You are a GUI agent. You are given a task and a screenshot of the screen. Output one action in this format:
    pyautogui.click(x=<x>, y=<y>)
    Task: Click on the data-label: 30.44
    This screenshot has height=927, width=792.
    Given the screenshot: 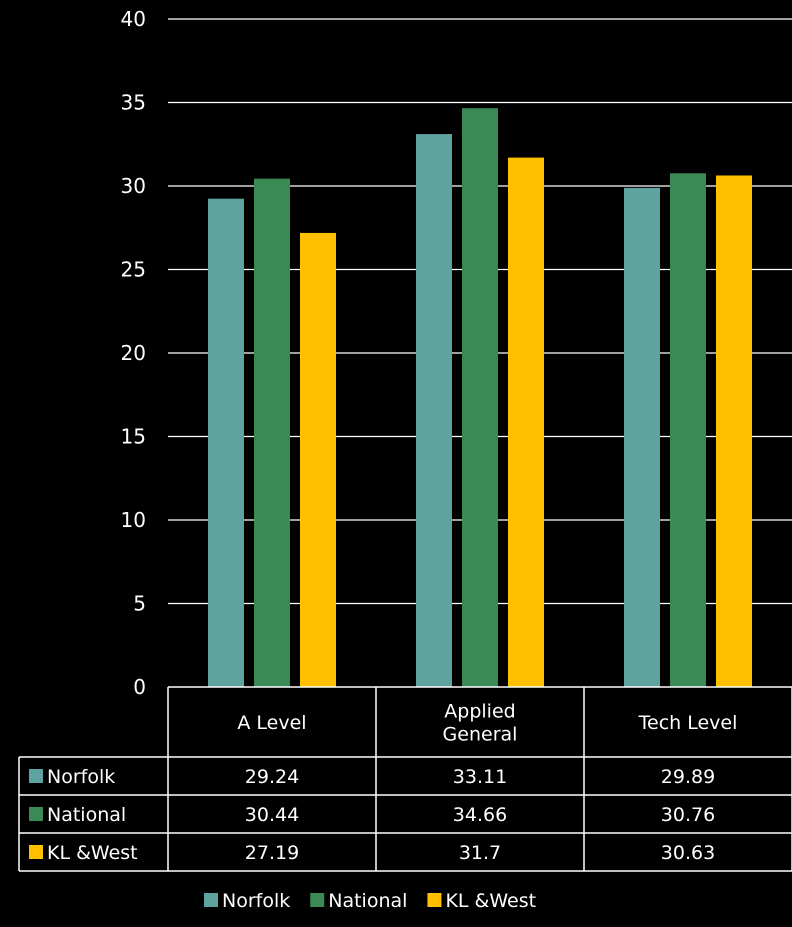 What is the action you would take?
    pyautogui.click(x=272, y=815)
    